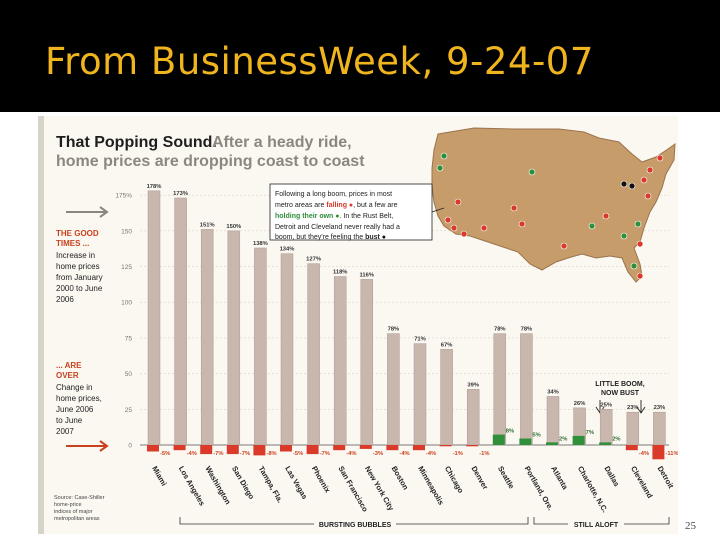  What do you see at coordinates (79, 277) in the screenshot?
I see `annotation-text: from January` at bounding box center [79, 277].